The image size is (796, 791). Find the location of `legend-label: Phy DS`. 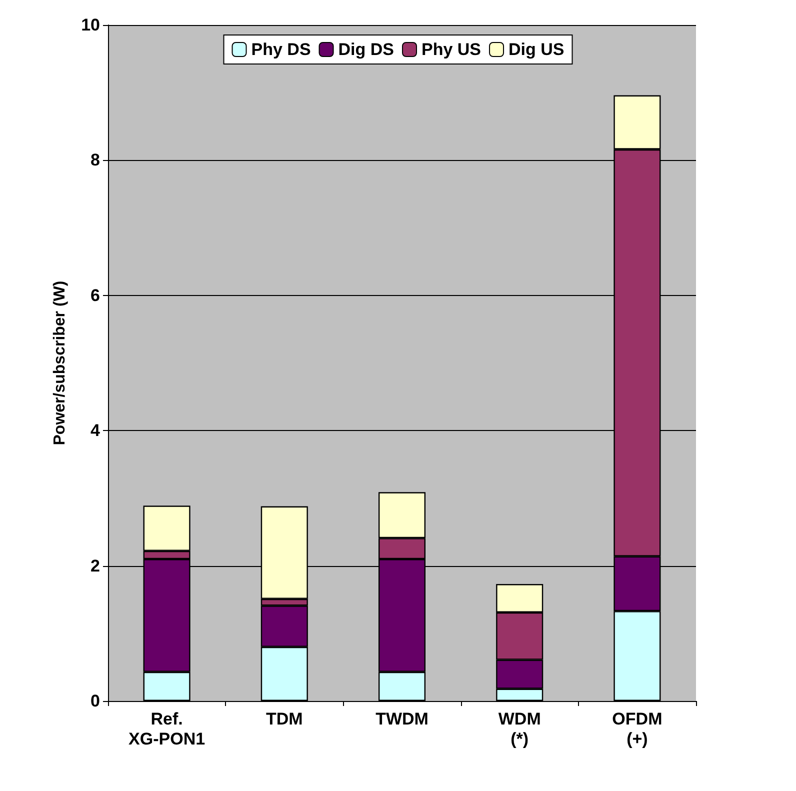

legend-label: Phy DS is located at coordinates (281, 49).